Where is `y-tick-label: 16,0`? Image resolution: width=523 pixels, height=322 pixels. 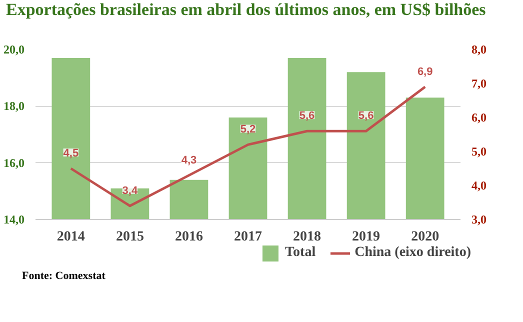
y-tick-label: 16,0 is located at coordinates (14, 163).